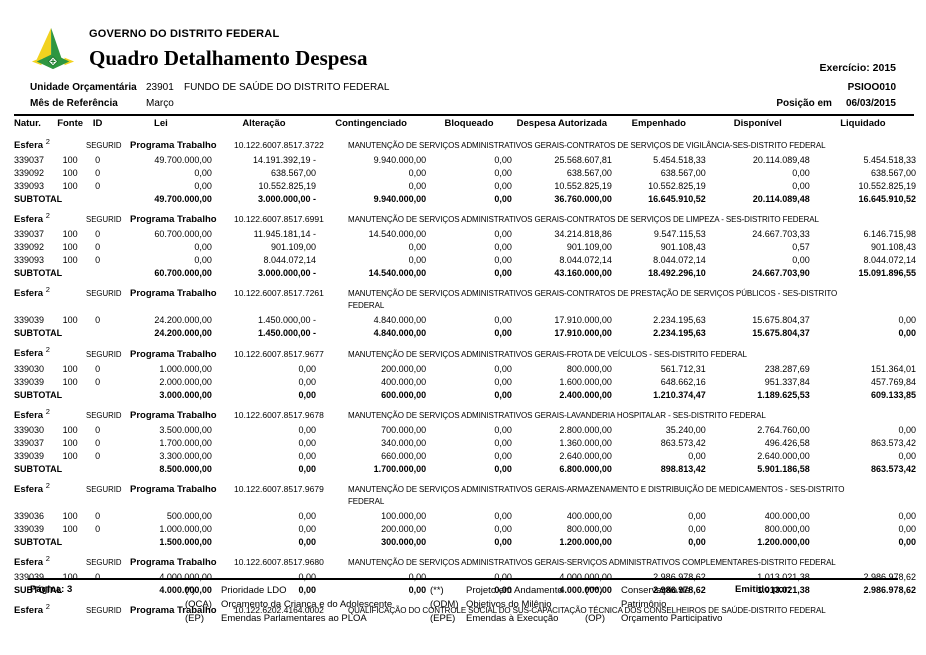  Describe the element at coordinates (594, 590) in the screenshot. I see `legend-code: (***)` at that location.